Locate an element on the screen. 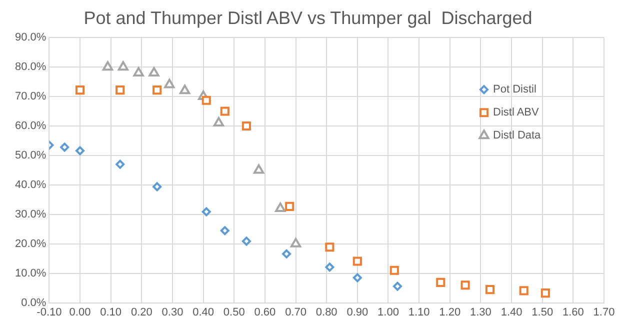 The width and height of the screenshot is (634, 326). x-tick-label: 0.00 is located at coordinates (80, 312).